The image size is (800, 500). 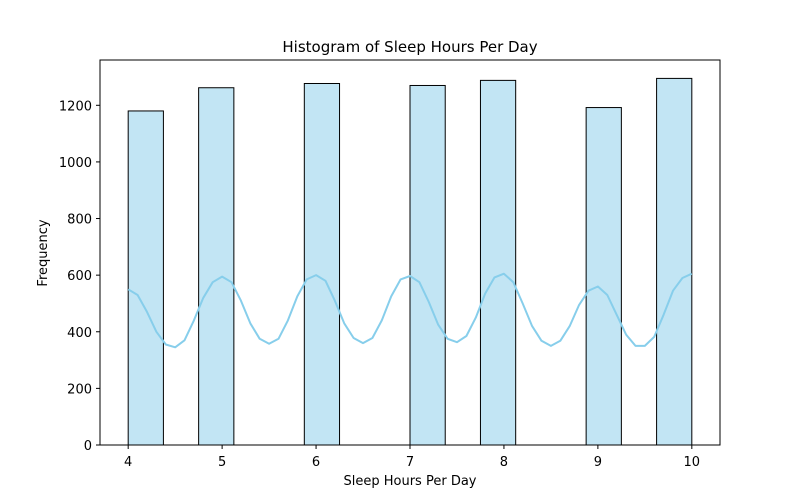 I want to click on y-tick-label: 400, so click(x=79, y=333).